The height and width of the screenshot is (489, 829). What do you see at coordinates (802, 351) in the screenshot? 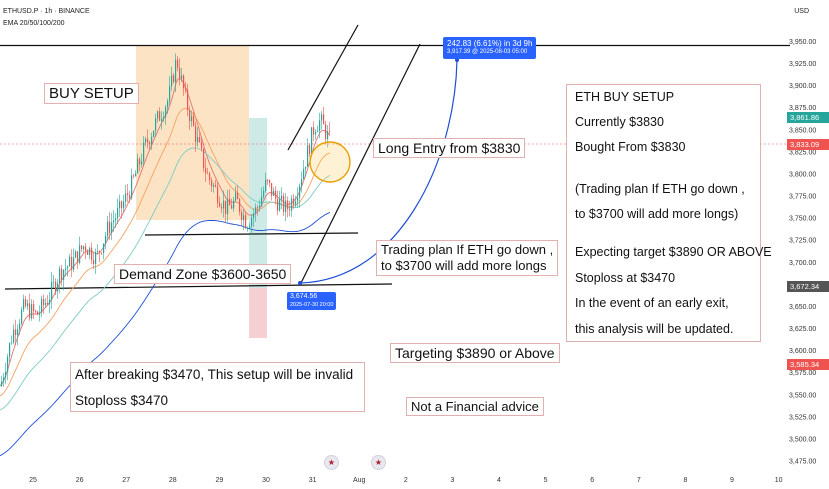
I see `y-tick-label: 3,600.00` at bounding box center [802, 351].